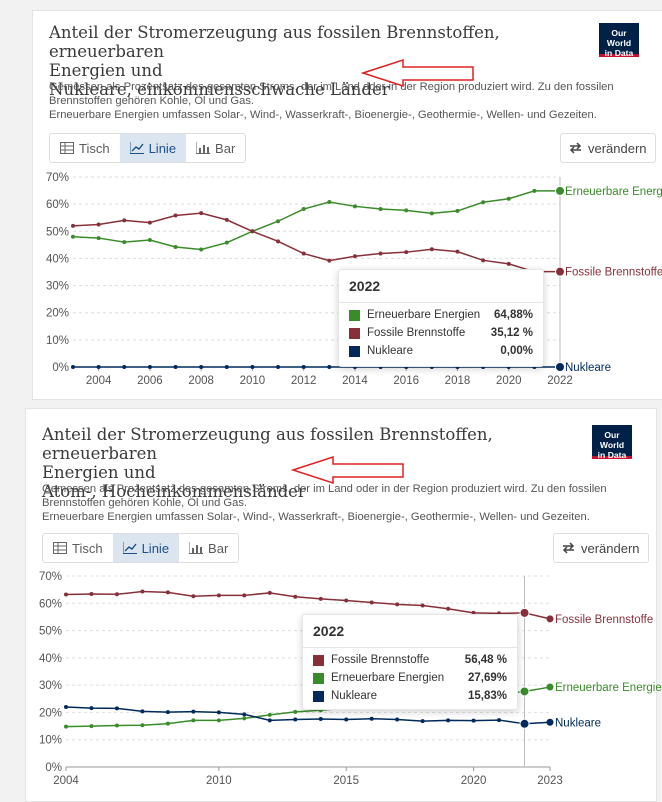 This screenshot has height=802, width=662. Describe the element at coordinates (66, 781) in the screenshot. I see `x-tick-label: 2004` at that location.